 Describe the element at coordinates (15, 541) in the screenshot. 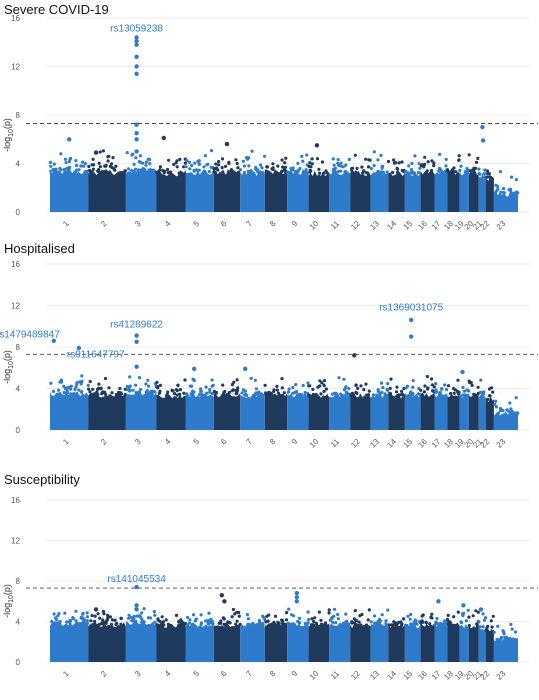

I see `y-tick-label: 12` at that location.